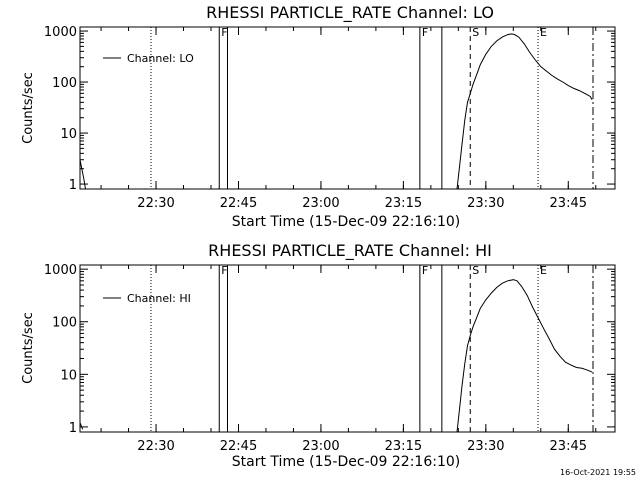 The image size is (640, 480). What do you see at coordinates (350, 13) in the screenshot?
I see `panel-lo-title: RHESSI PARTICLE_RATE Channel: LO` at bounding box center [350, 13].